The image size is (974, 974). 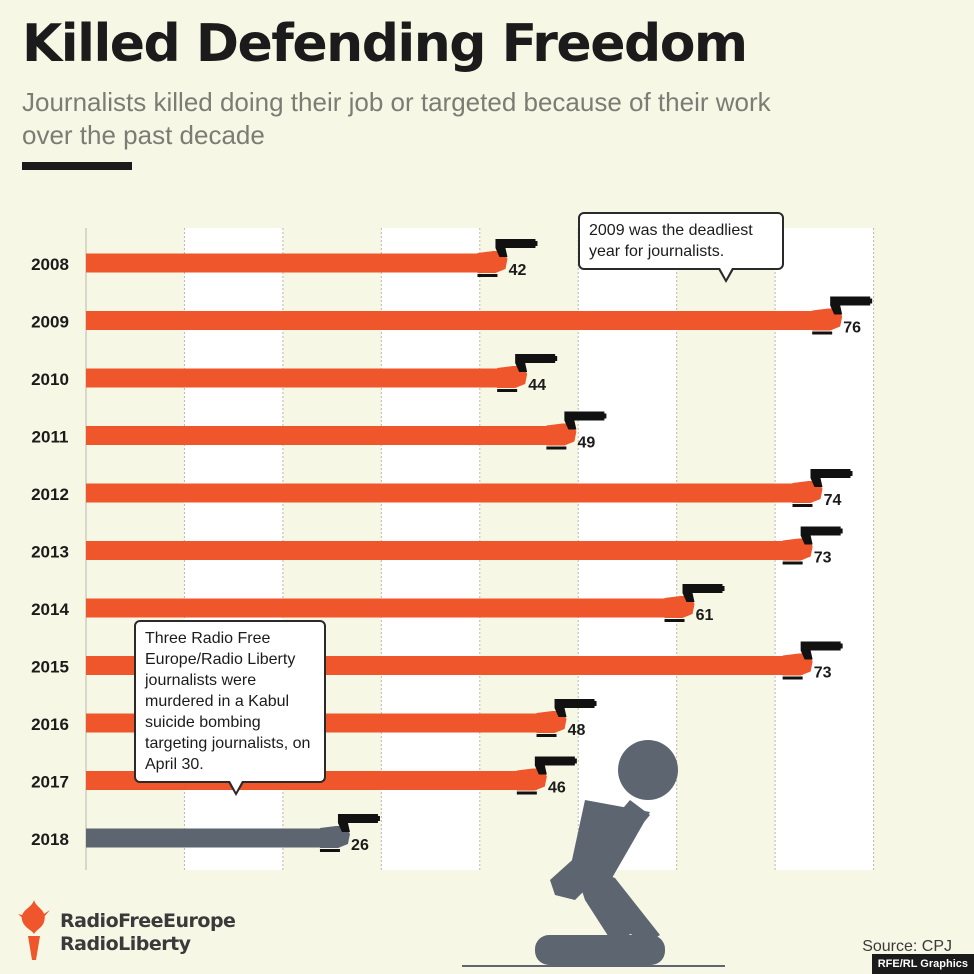 What do you see at coordinates (557, 788) in the screenshot?
I see `value-label: 46` at bounding box center [557, 788].